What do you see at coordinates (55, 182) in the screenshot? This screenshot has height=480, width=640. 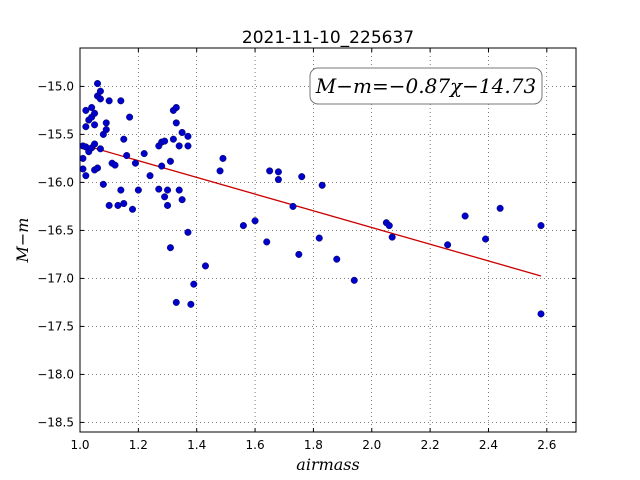 I see `y-tick-label: −16.0` at bounding box center [55, 182].